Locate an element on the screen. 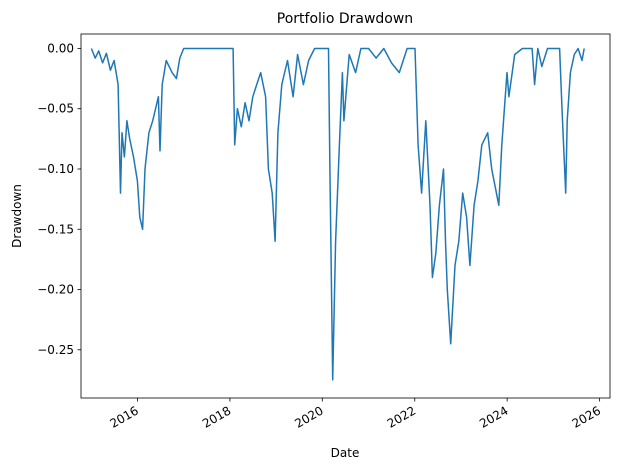 This screenshot has width=629, height=474. y-axis: 0.00 −0.05 −0.10 −0.15 −0.20 −0.25 is located at coordinates (59, 199).